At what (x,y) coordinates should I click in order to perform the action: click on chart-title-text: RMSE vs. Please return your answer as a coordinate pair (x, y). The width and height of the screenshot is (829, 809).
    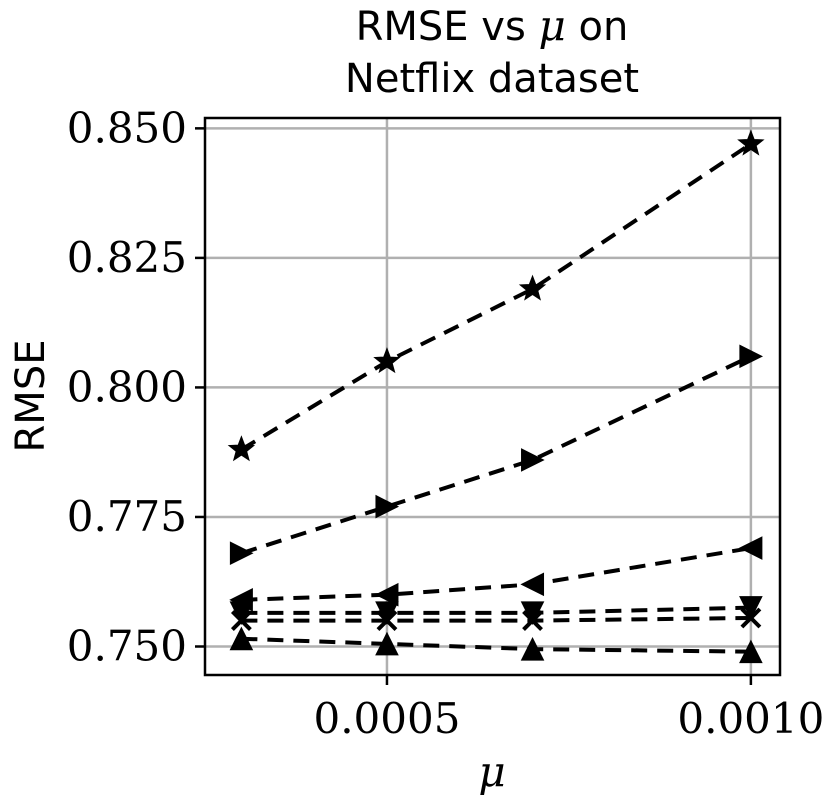
    Looking at the image, I should click on (447, 27).